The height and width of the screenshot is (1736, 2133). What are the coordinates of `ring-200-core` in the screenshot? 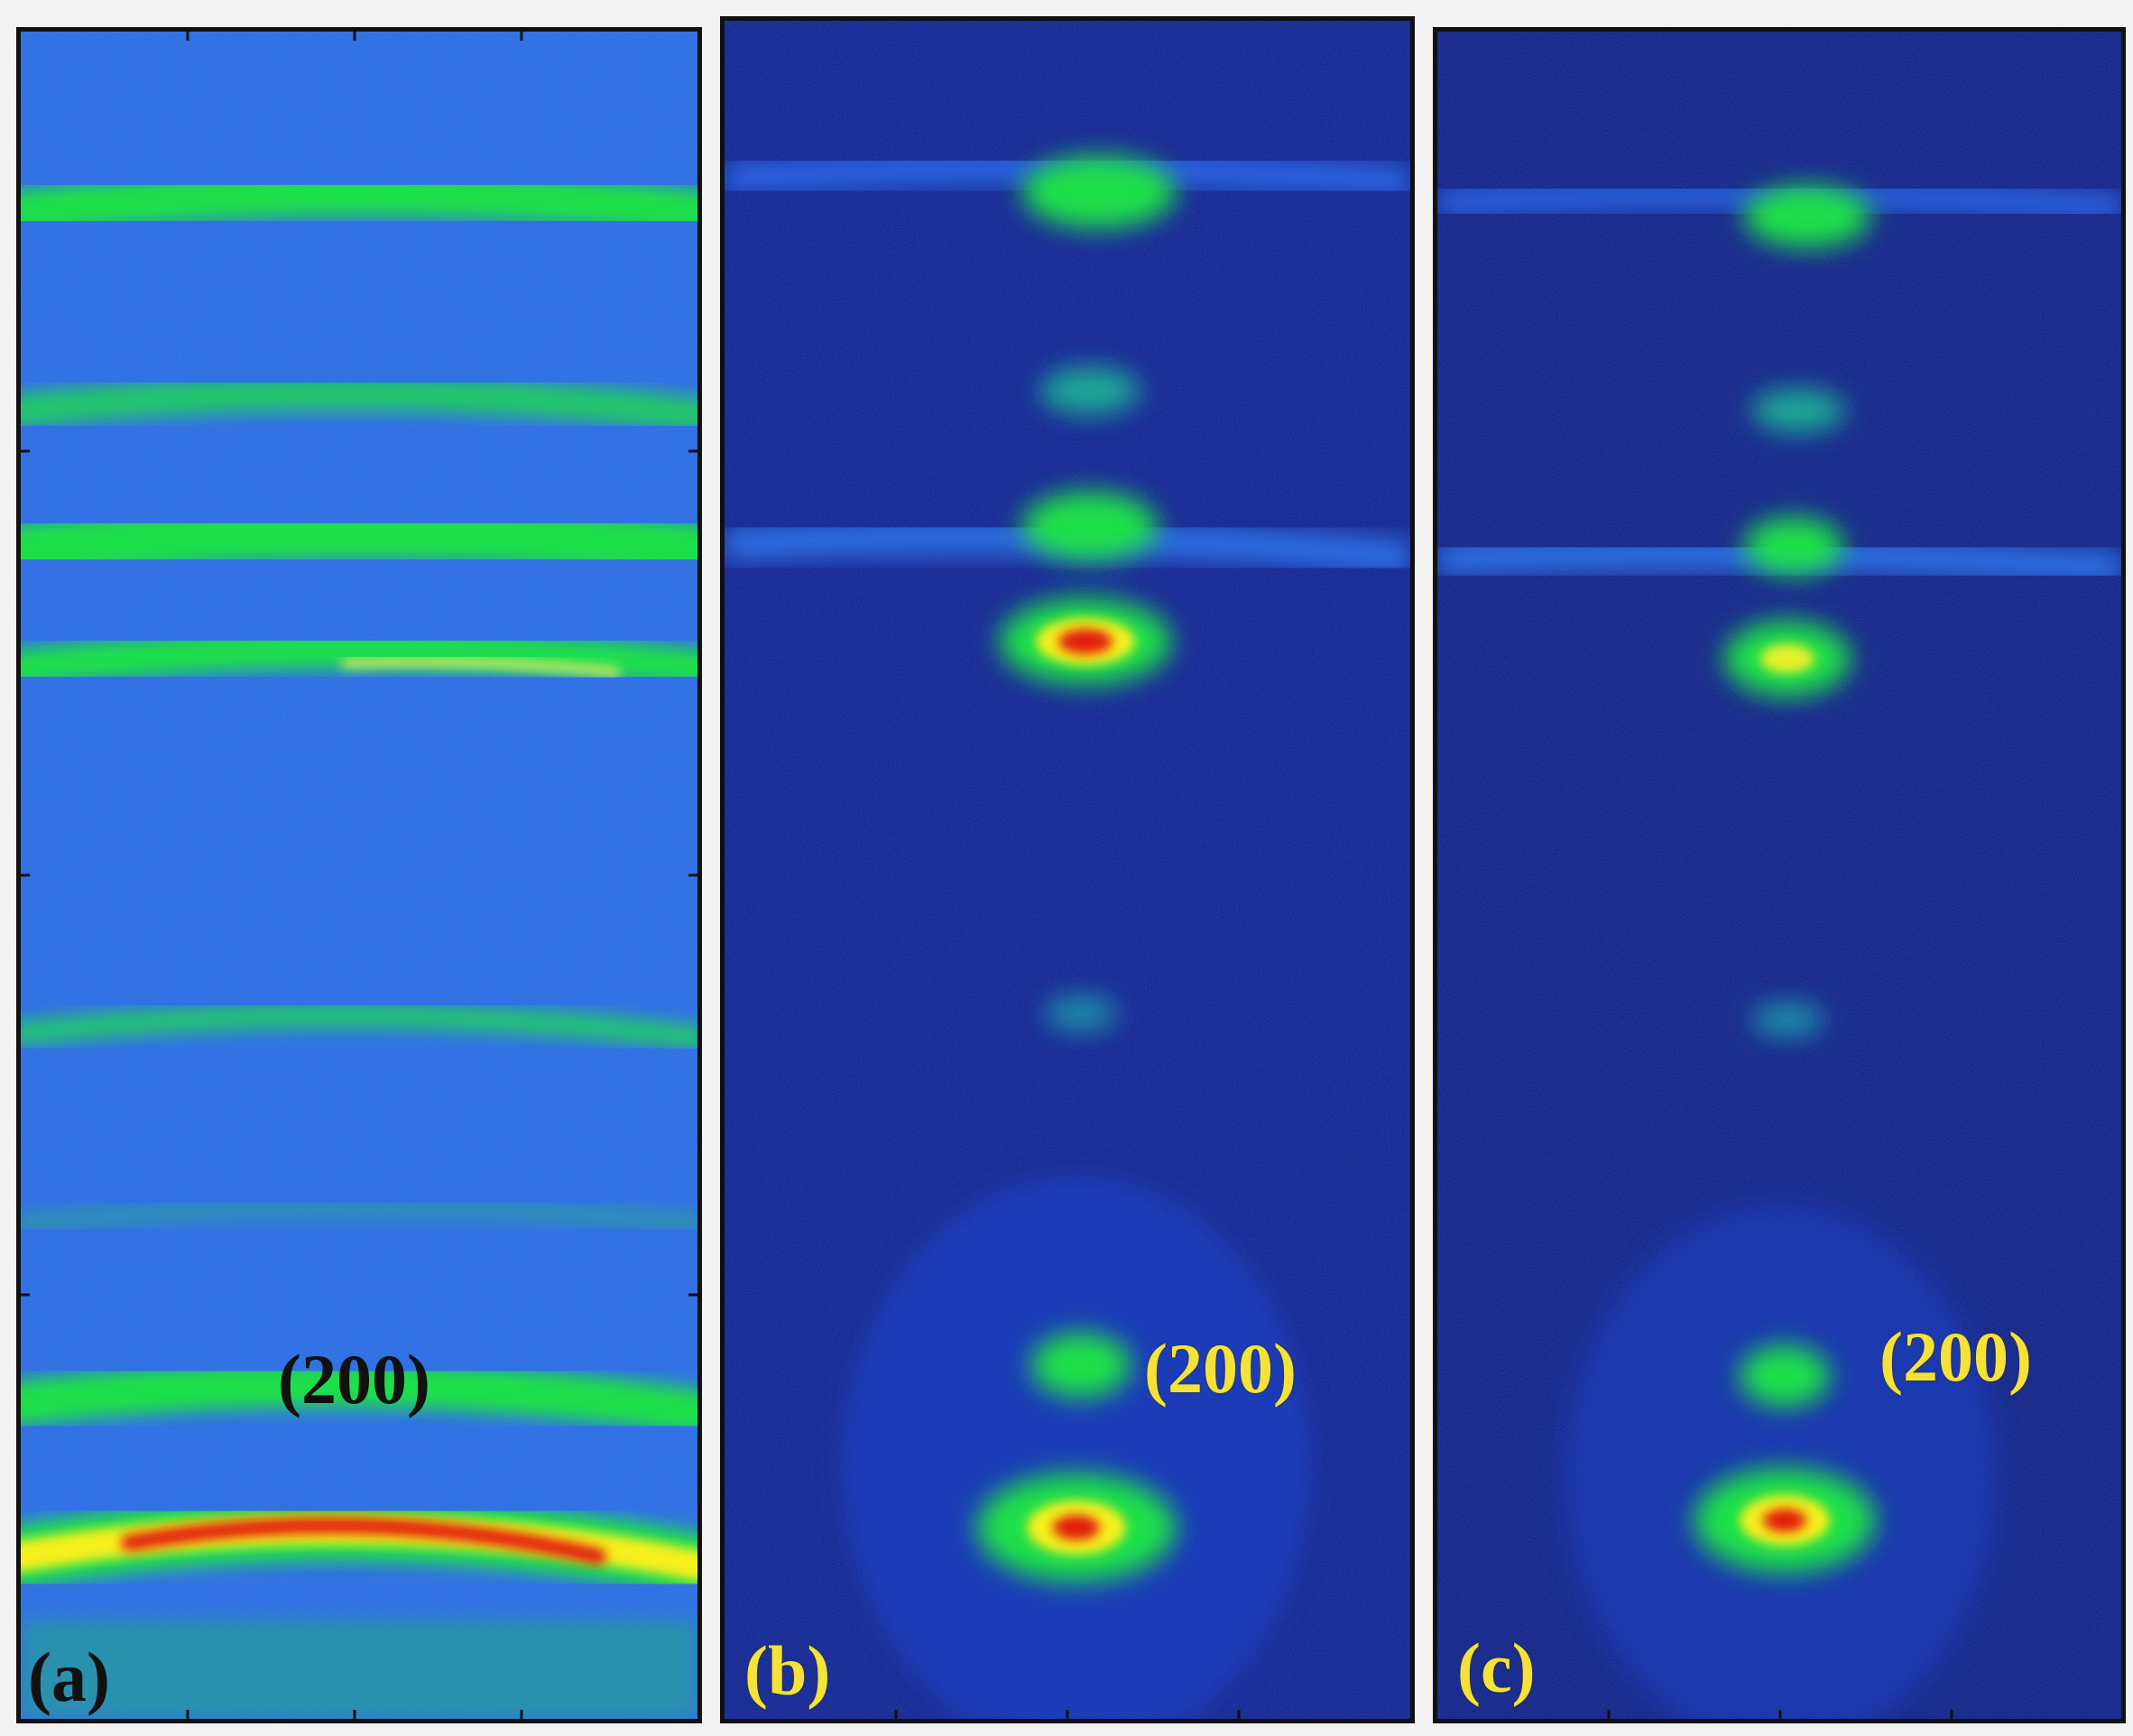 It's located at (363, 1541).